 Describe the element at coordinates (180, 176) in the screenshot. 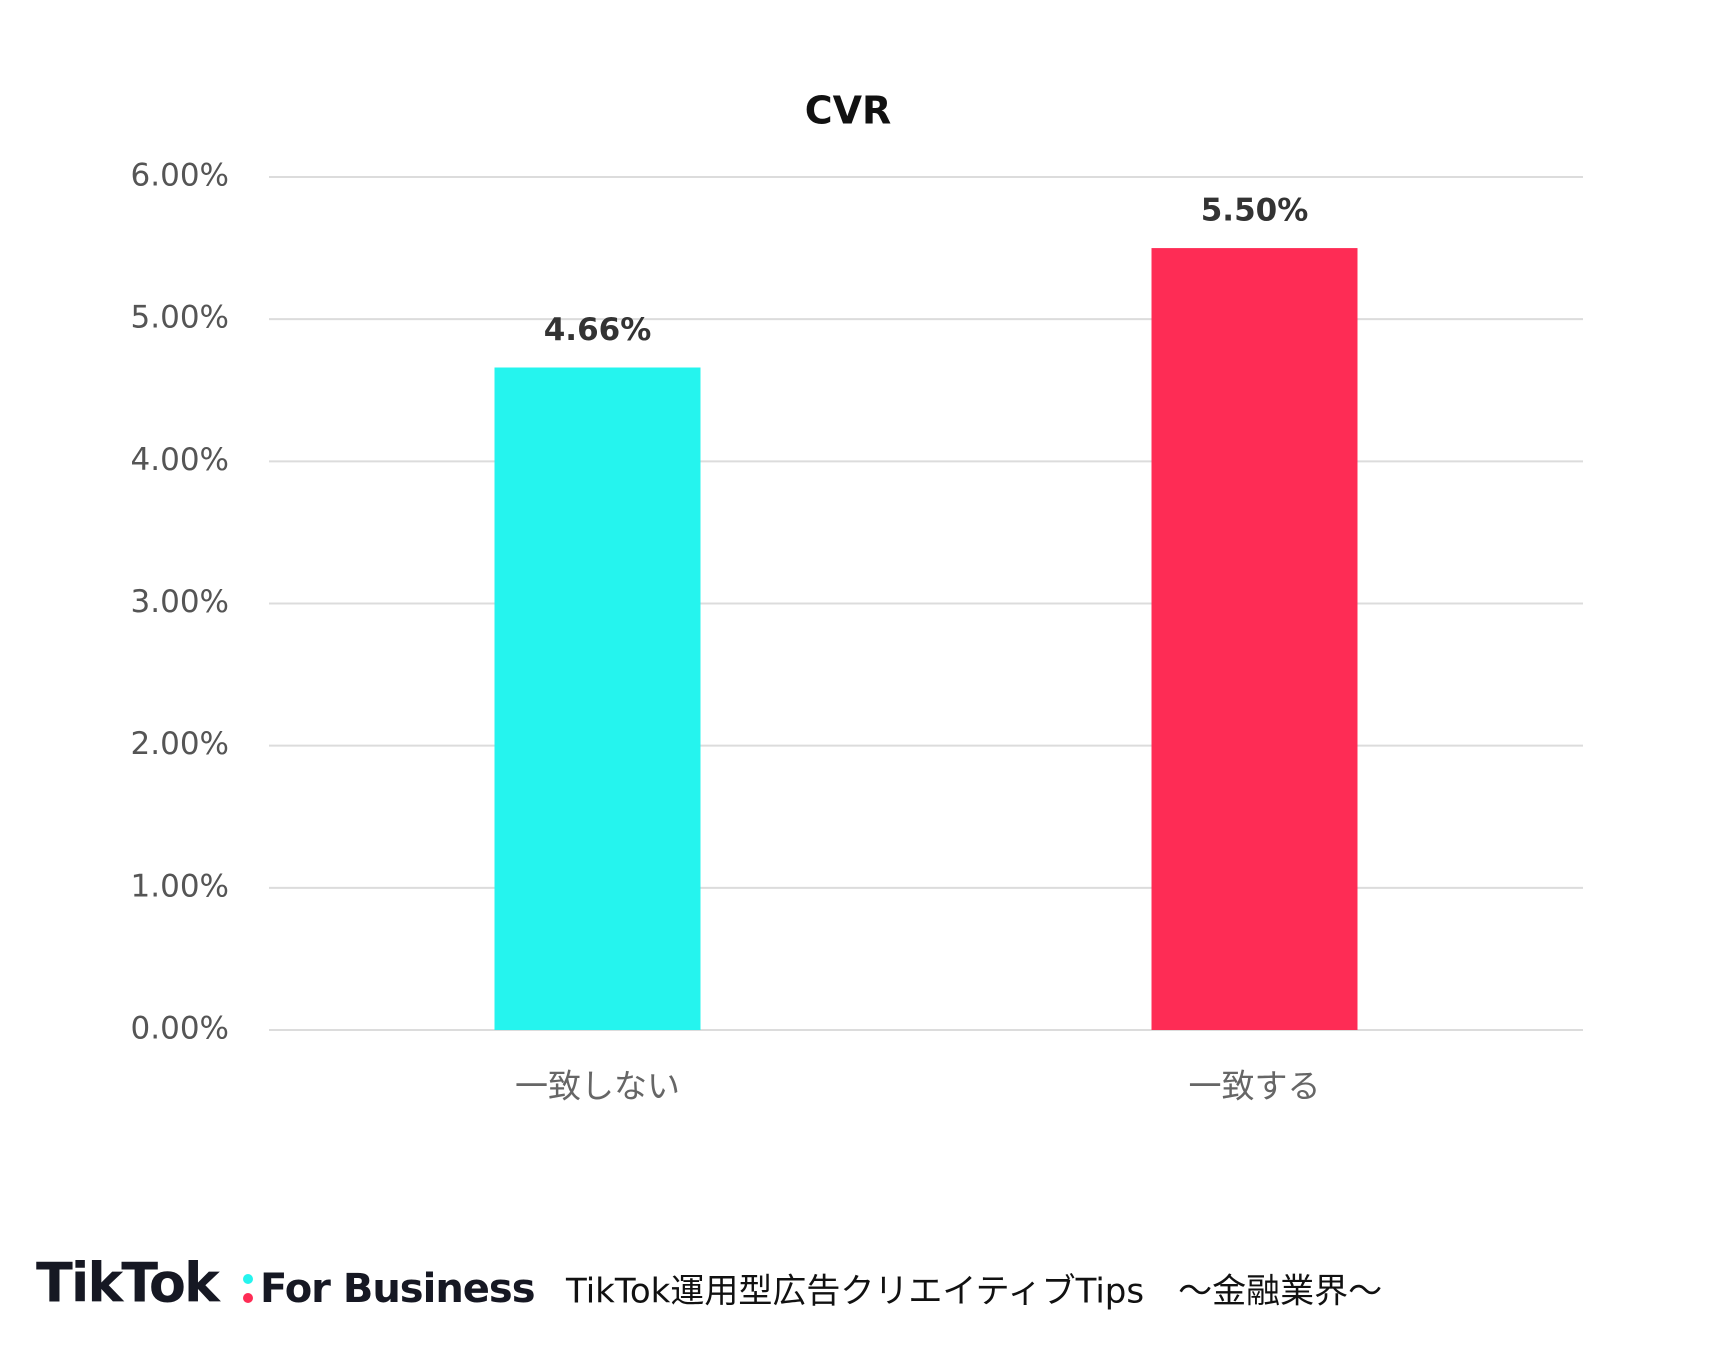

I see `y-tick-label: 6.00%` at that location.